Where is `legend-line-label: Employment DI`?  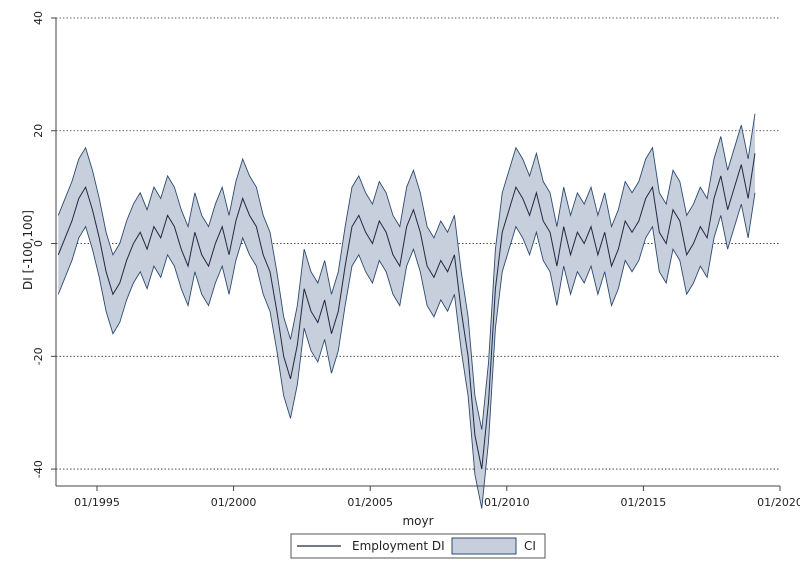
legend-line-label: Employment DI is located at coordinates (398, 546).